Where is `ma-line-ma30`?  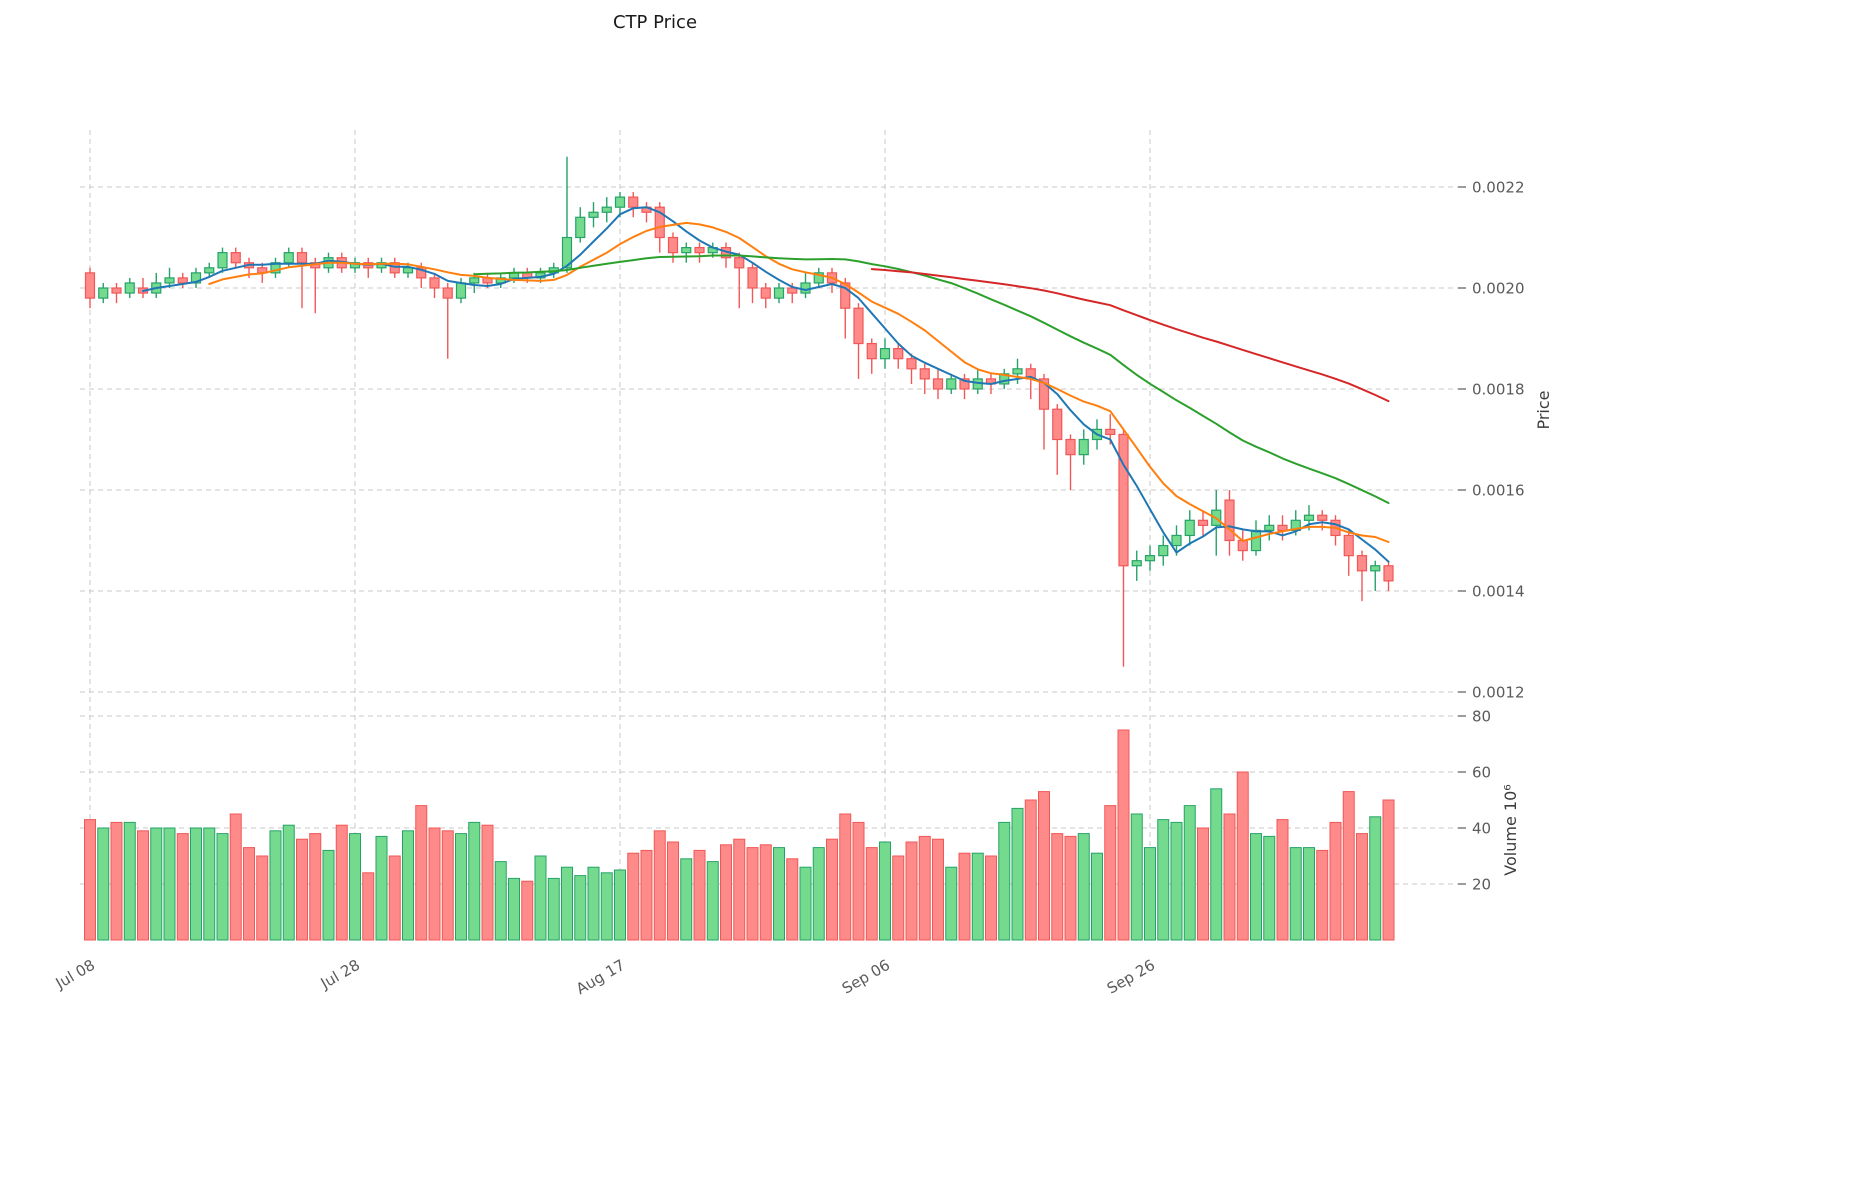 ma-line-ma30 is located at coordinates (931, 379).